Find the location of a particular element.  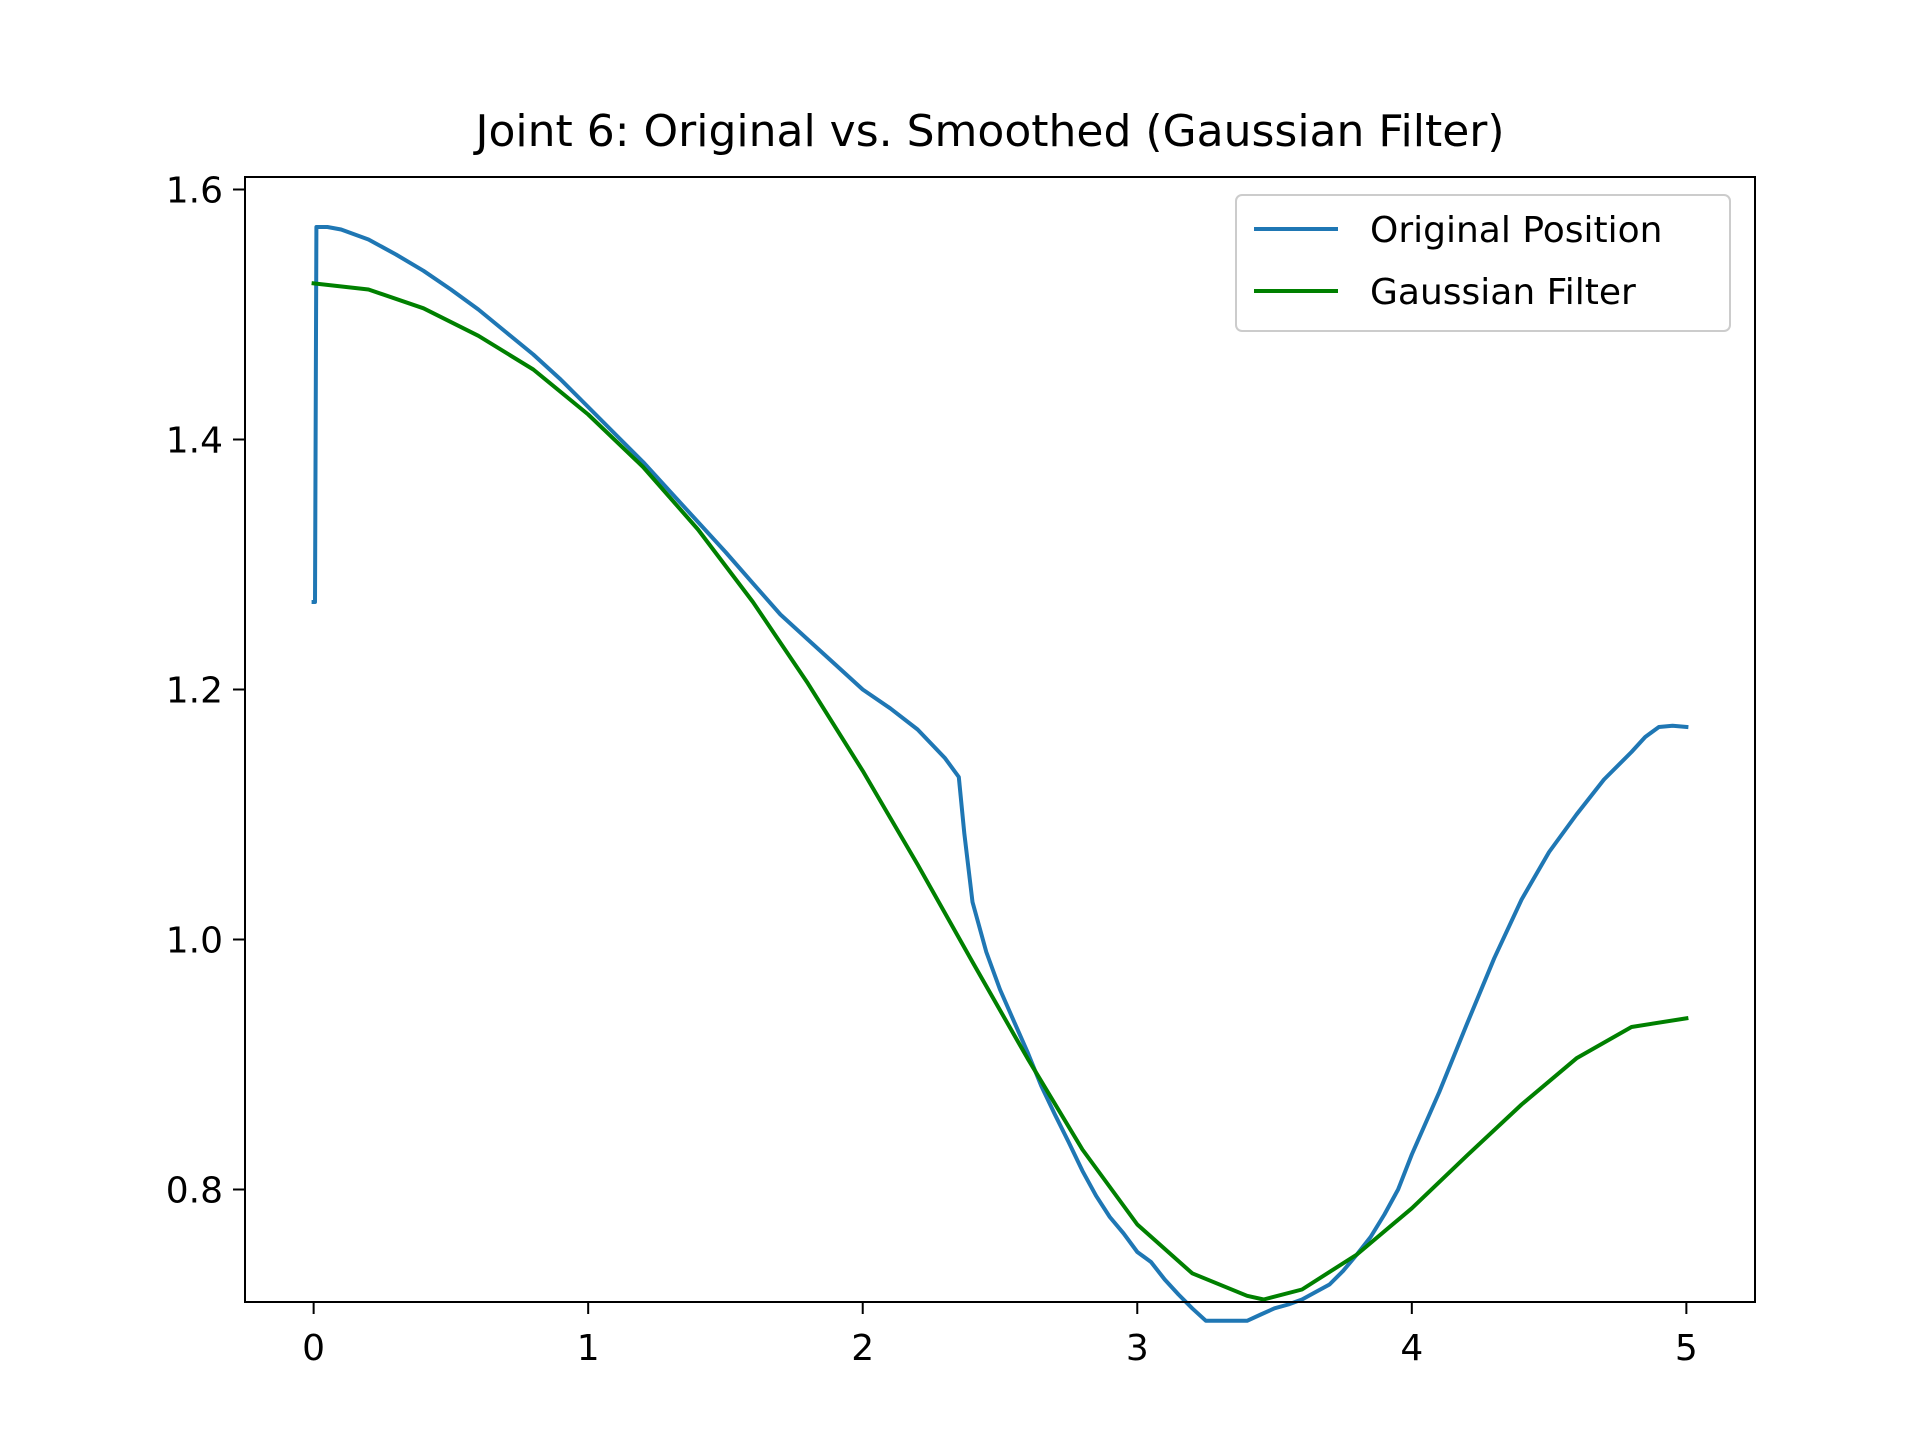

x-axis: 0 1 2 3 4 5 is located at coordinates (1000, 1335).